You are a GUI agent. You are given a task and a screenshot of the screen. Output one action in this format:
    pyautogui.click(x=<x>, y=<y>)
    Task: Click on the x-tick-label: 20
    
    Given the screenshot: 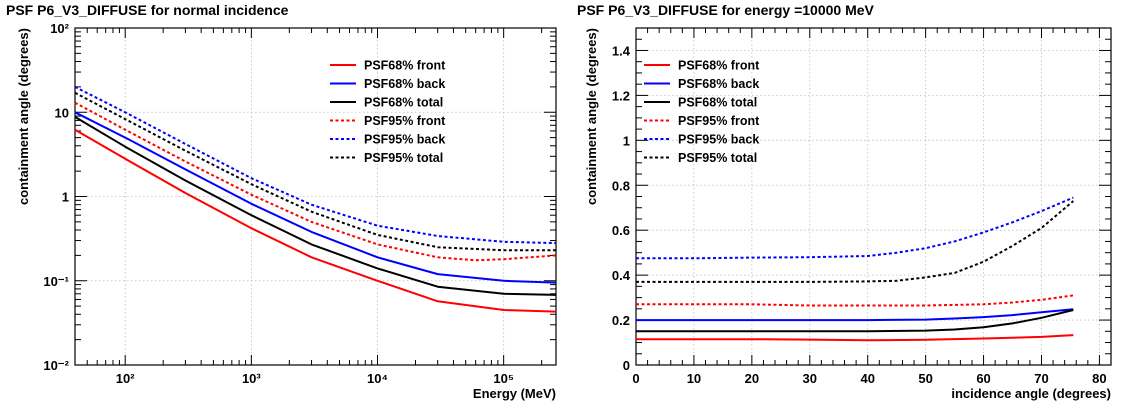 What is the action you would take?
    pyautogui.click(x=752, y=378)
    